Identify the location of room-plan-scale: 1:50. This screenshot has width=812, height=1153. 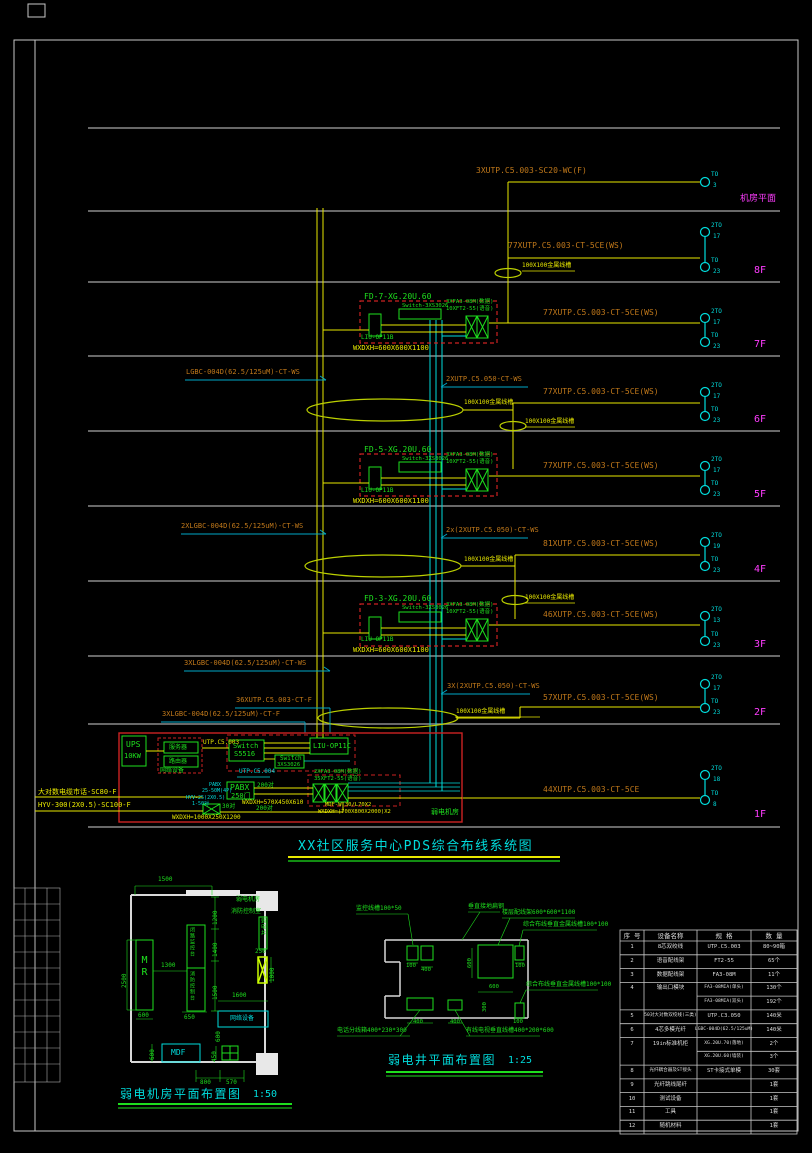
(265, 1094).